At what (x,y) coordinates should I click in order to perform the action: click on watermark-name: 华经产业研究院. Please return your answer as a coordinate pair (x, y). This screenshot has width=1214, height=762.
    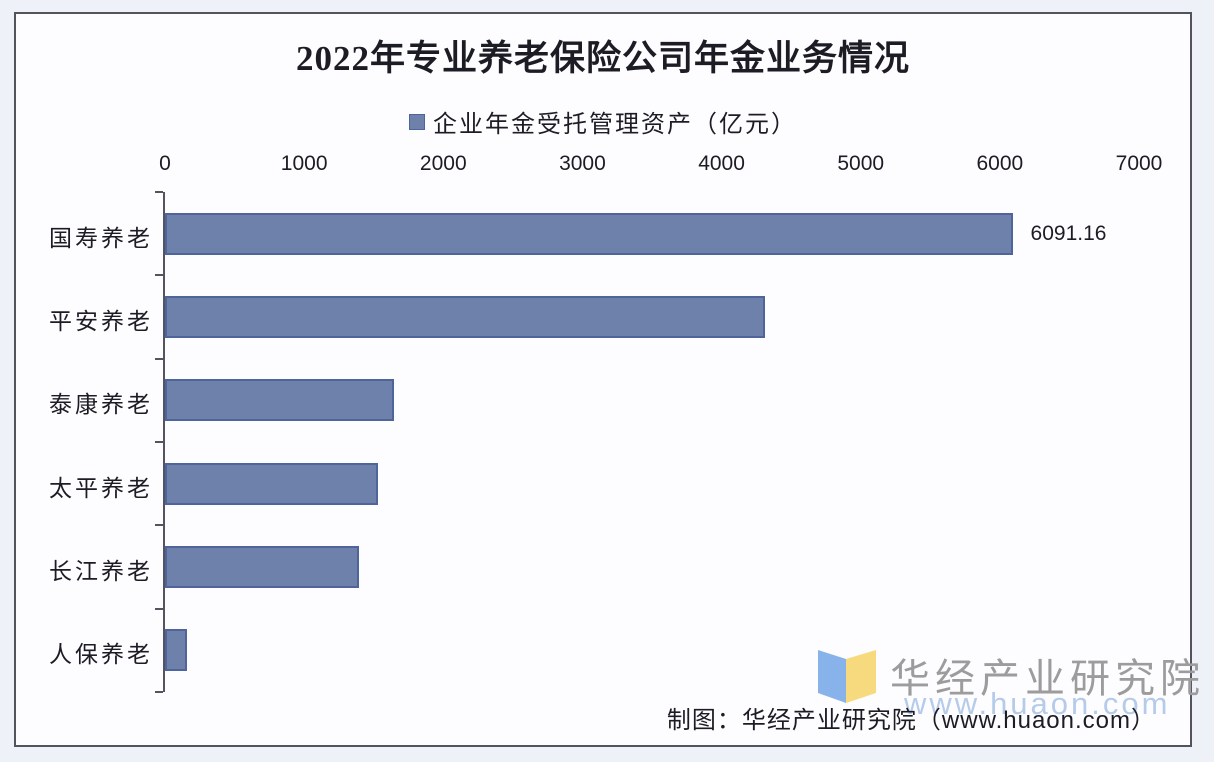
    Looking at the image, I should click on (1047, 679).